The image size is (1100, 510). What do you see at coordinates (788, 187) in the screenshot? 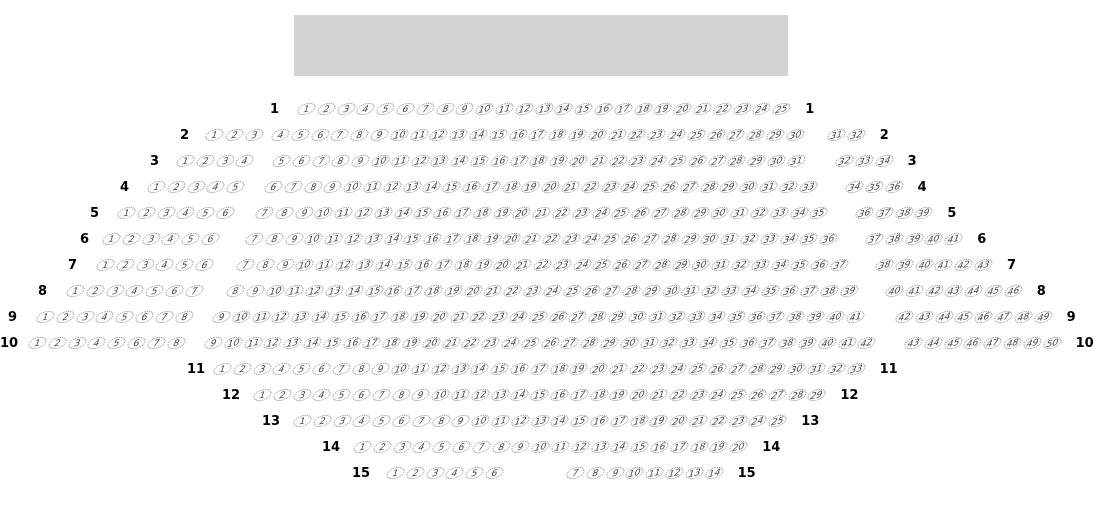
I see `seat: 32` at bounding box center [788, 187].